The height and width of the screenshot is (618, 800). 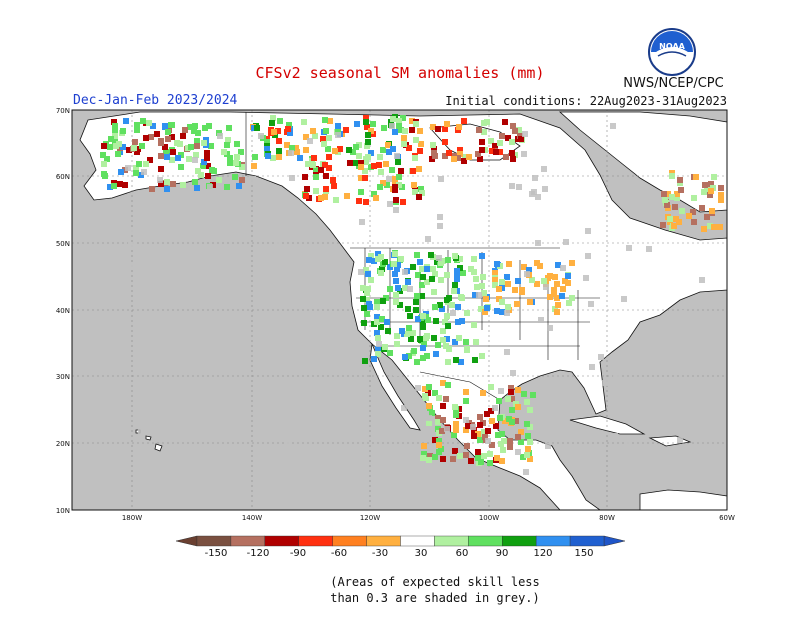 I want to click on lon-label-60w: 60W, so click(x=727, y=518).